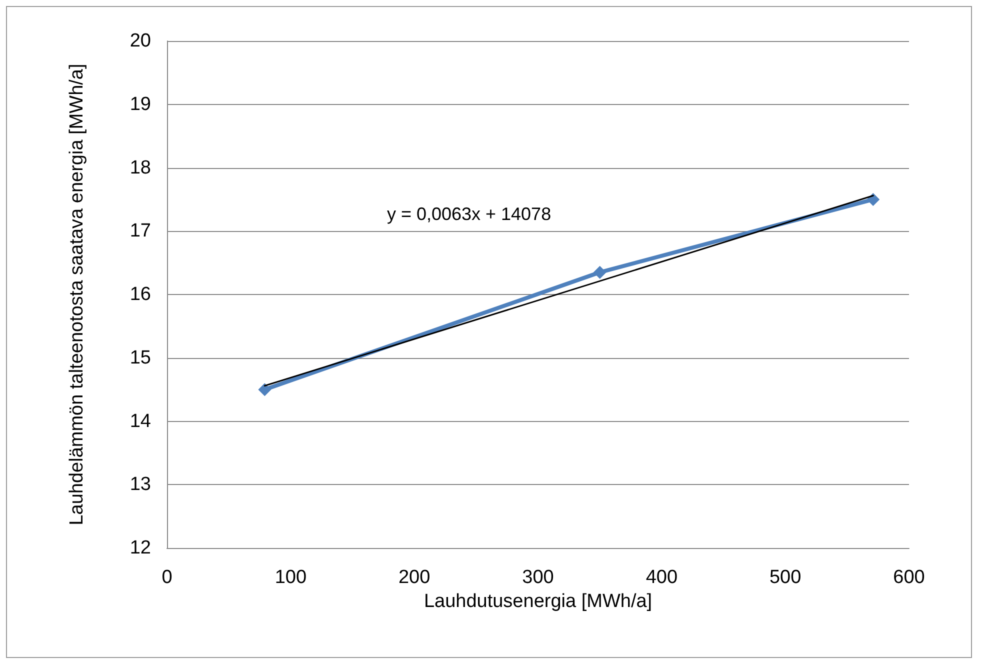  I want to click on x-tick-label: 600, so click(909, 577).